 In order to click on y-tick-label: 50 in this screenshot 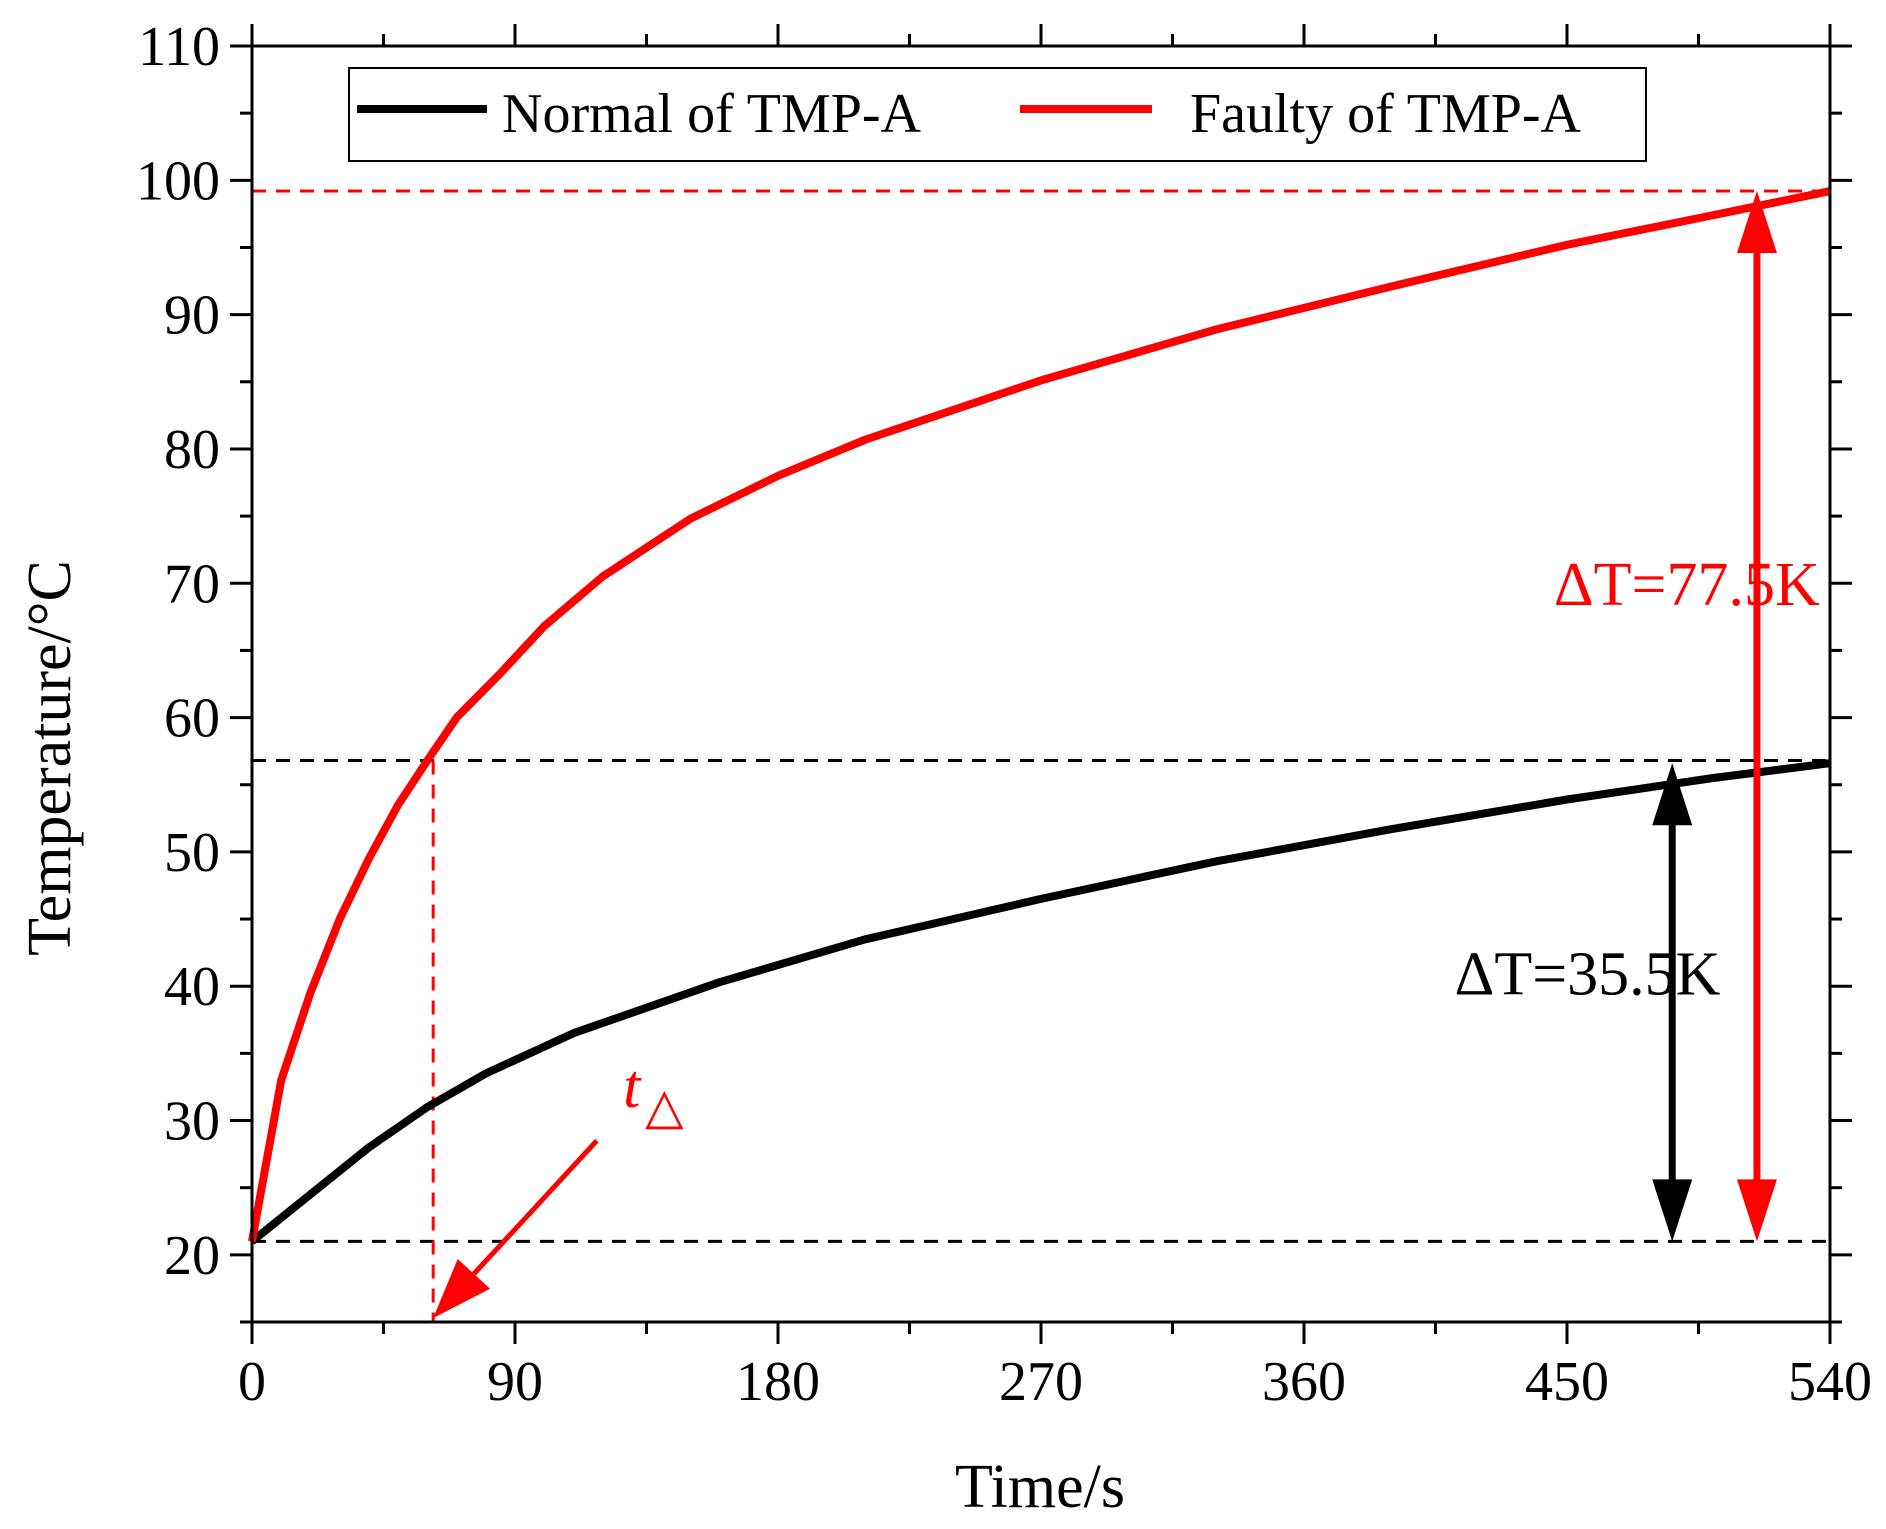, I will do `click(192, 853)`.